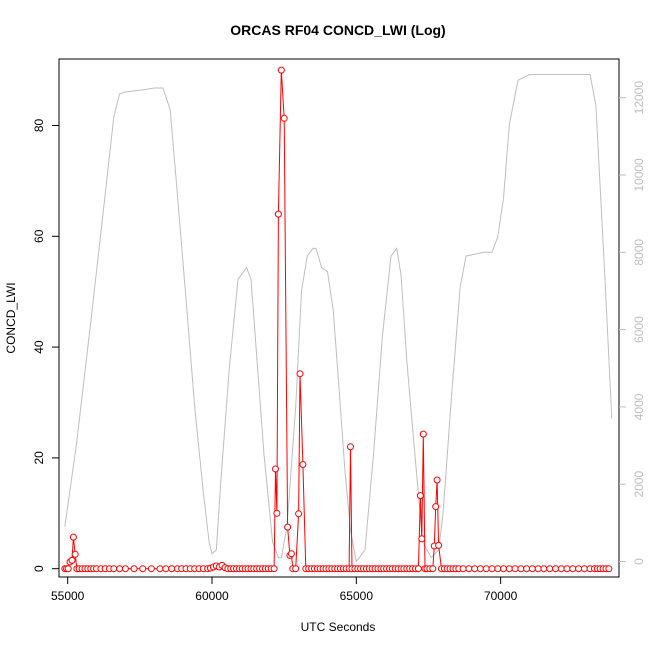 Image resolution: width=650 pixels, height=650 pixels. What do you see at coordinates (639, 252) in the screenshot?
I see `y2-tick-label: 8000` at bounding box center [639, 252].